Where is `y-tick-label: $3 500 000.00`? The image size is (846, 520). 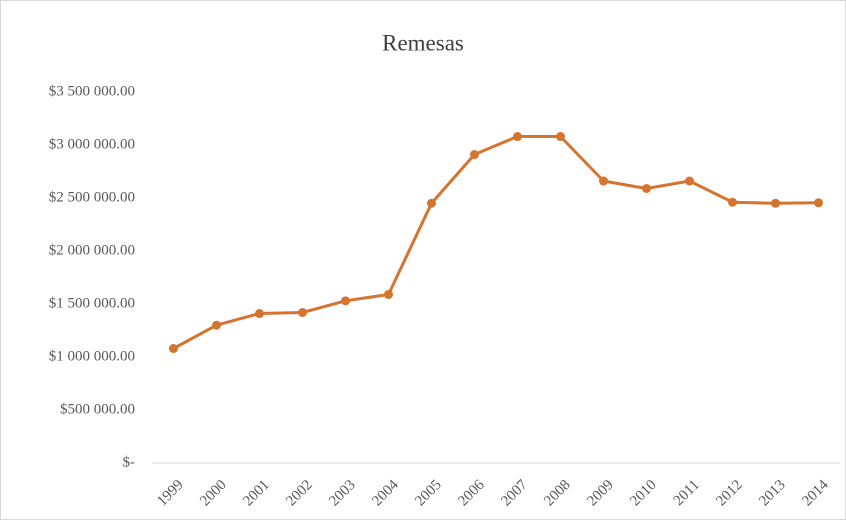
y-tick-label: $3 500 000.00 is located at coordinates (92, 91).